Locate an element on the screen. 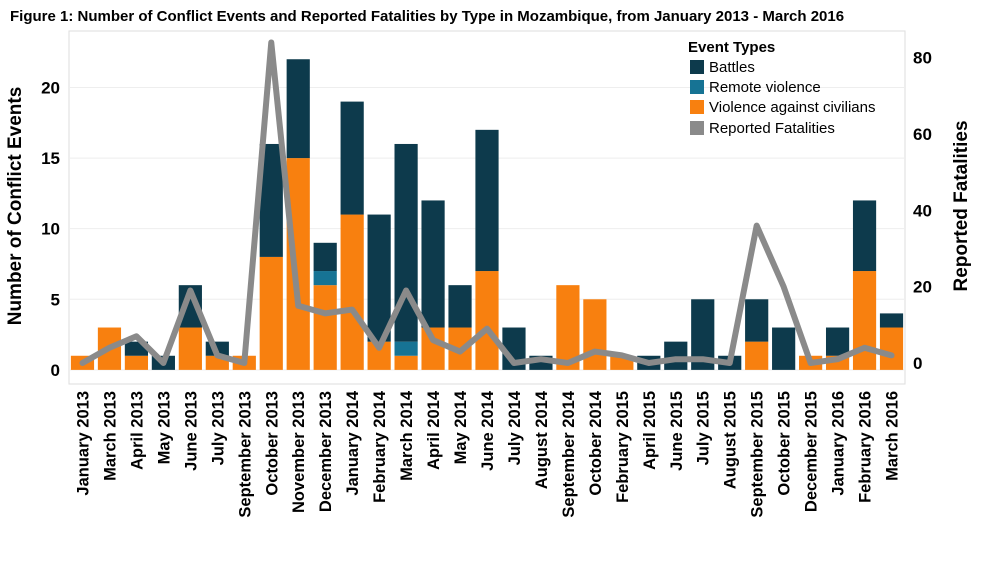 The width and height of the screenshot is (983, 562). y2-tick-label: 80 is located at coordinates (922, 58).